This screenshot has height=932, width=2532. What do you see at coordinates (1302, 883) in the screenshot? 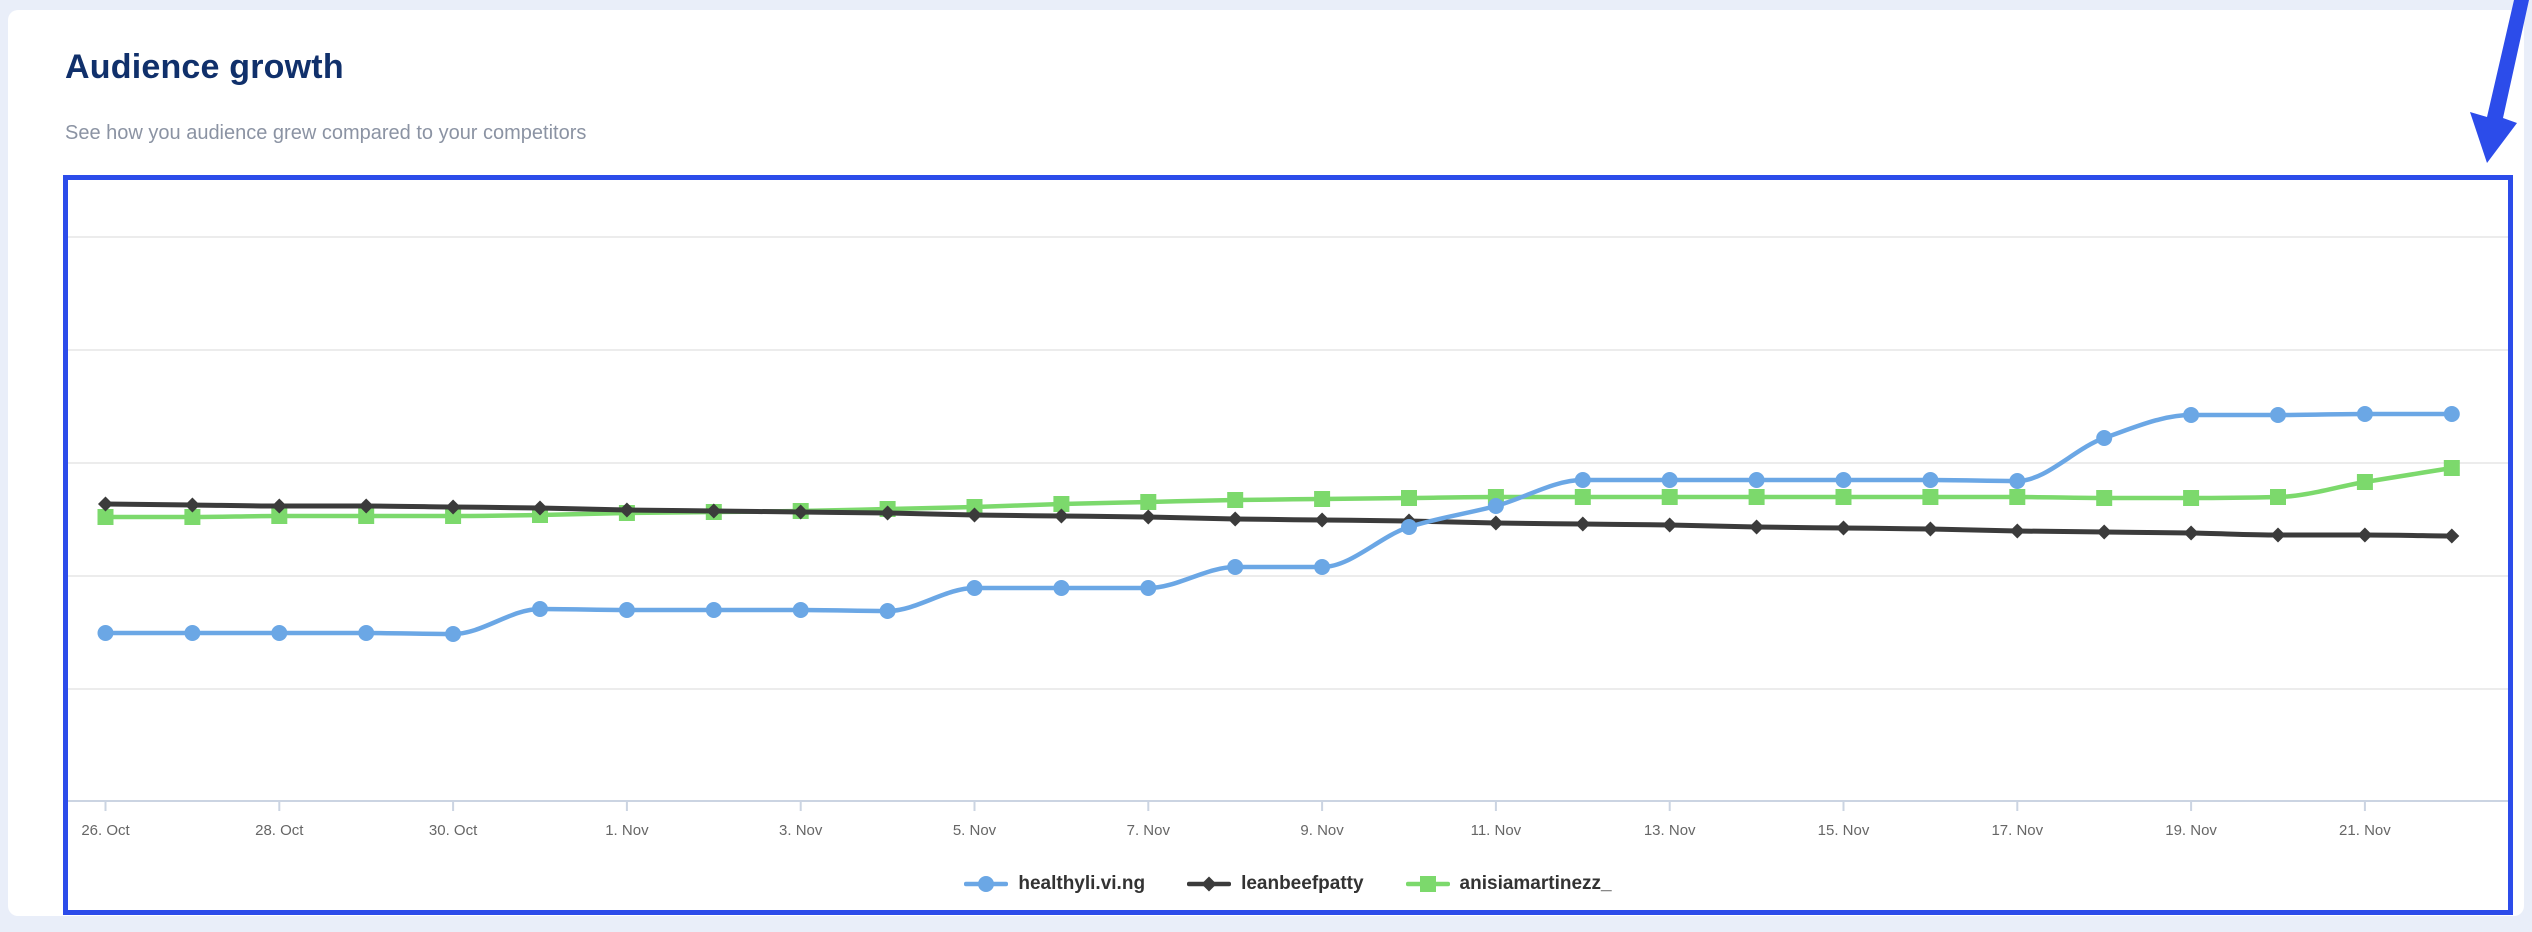
I see `legend-label: leanbeefpatty` at bounding box center [1302, 883].